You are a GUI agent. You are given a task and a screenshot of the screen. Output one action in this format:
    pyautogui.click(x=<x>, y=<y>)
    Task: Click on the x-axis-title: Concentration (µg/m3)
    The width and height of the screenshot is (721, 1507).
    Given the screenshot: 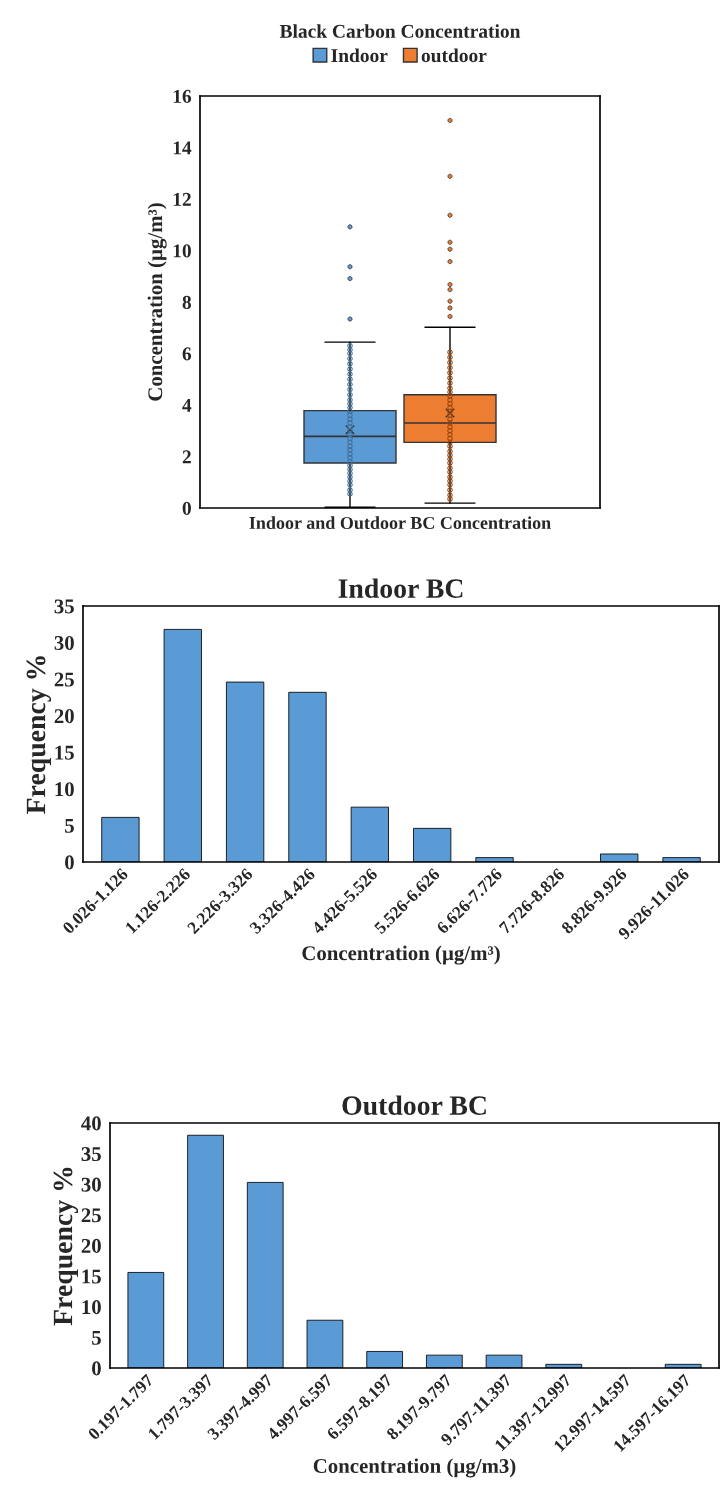 What is the action you would take?
    pyautogui.click(x=414, y=1468)
    